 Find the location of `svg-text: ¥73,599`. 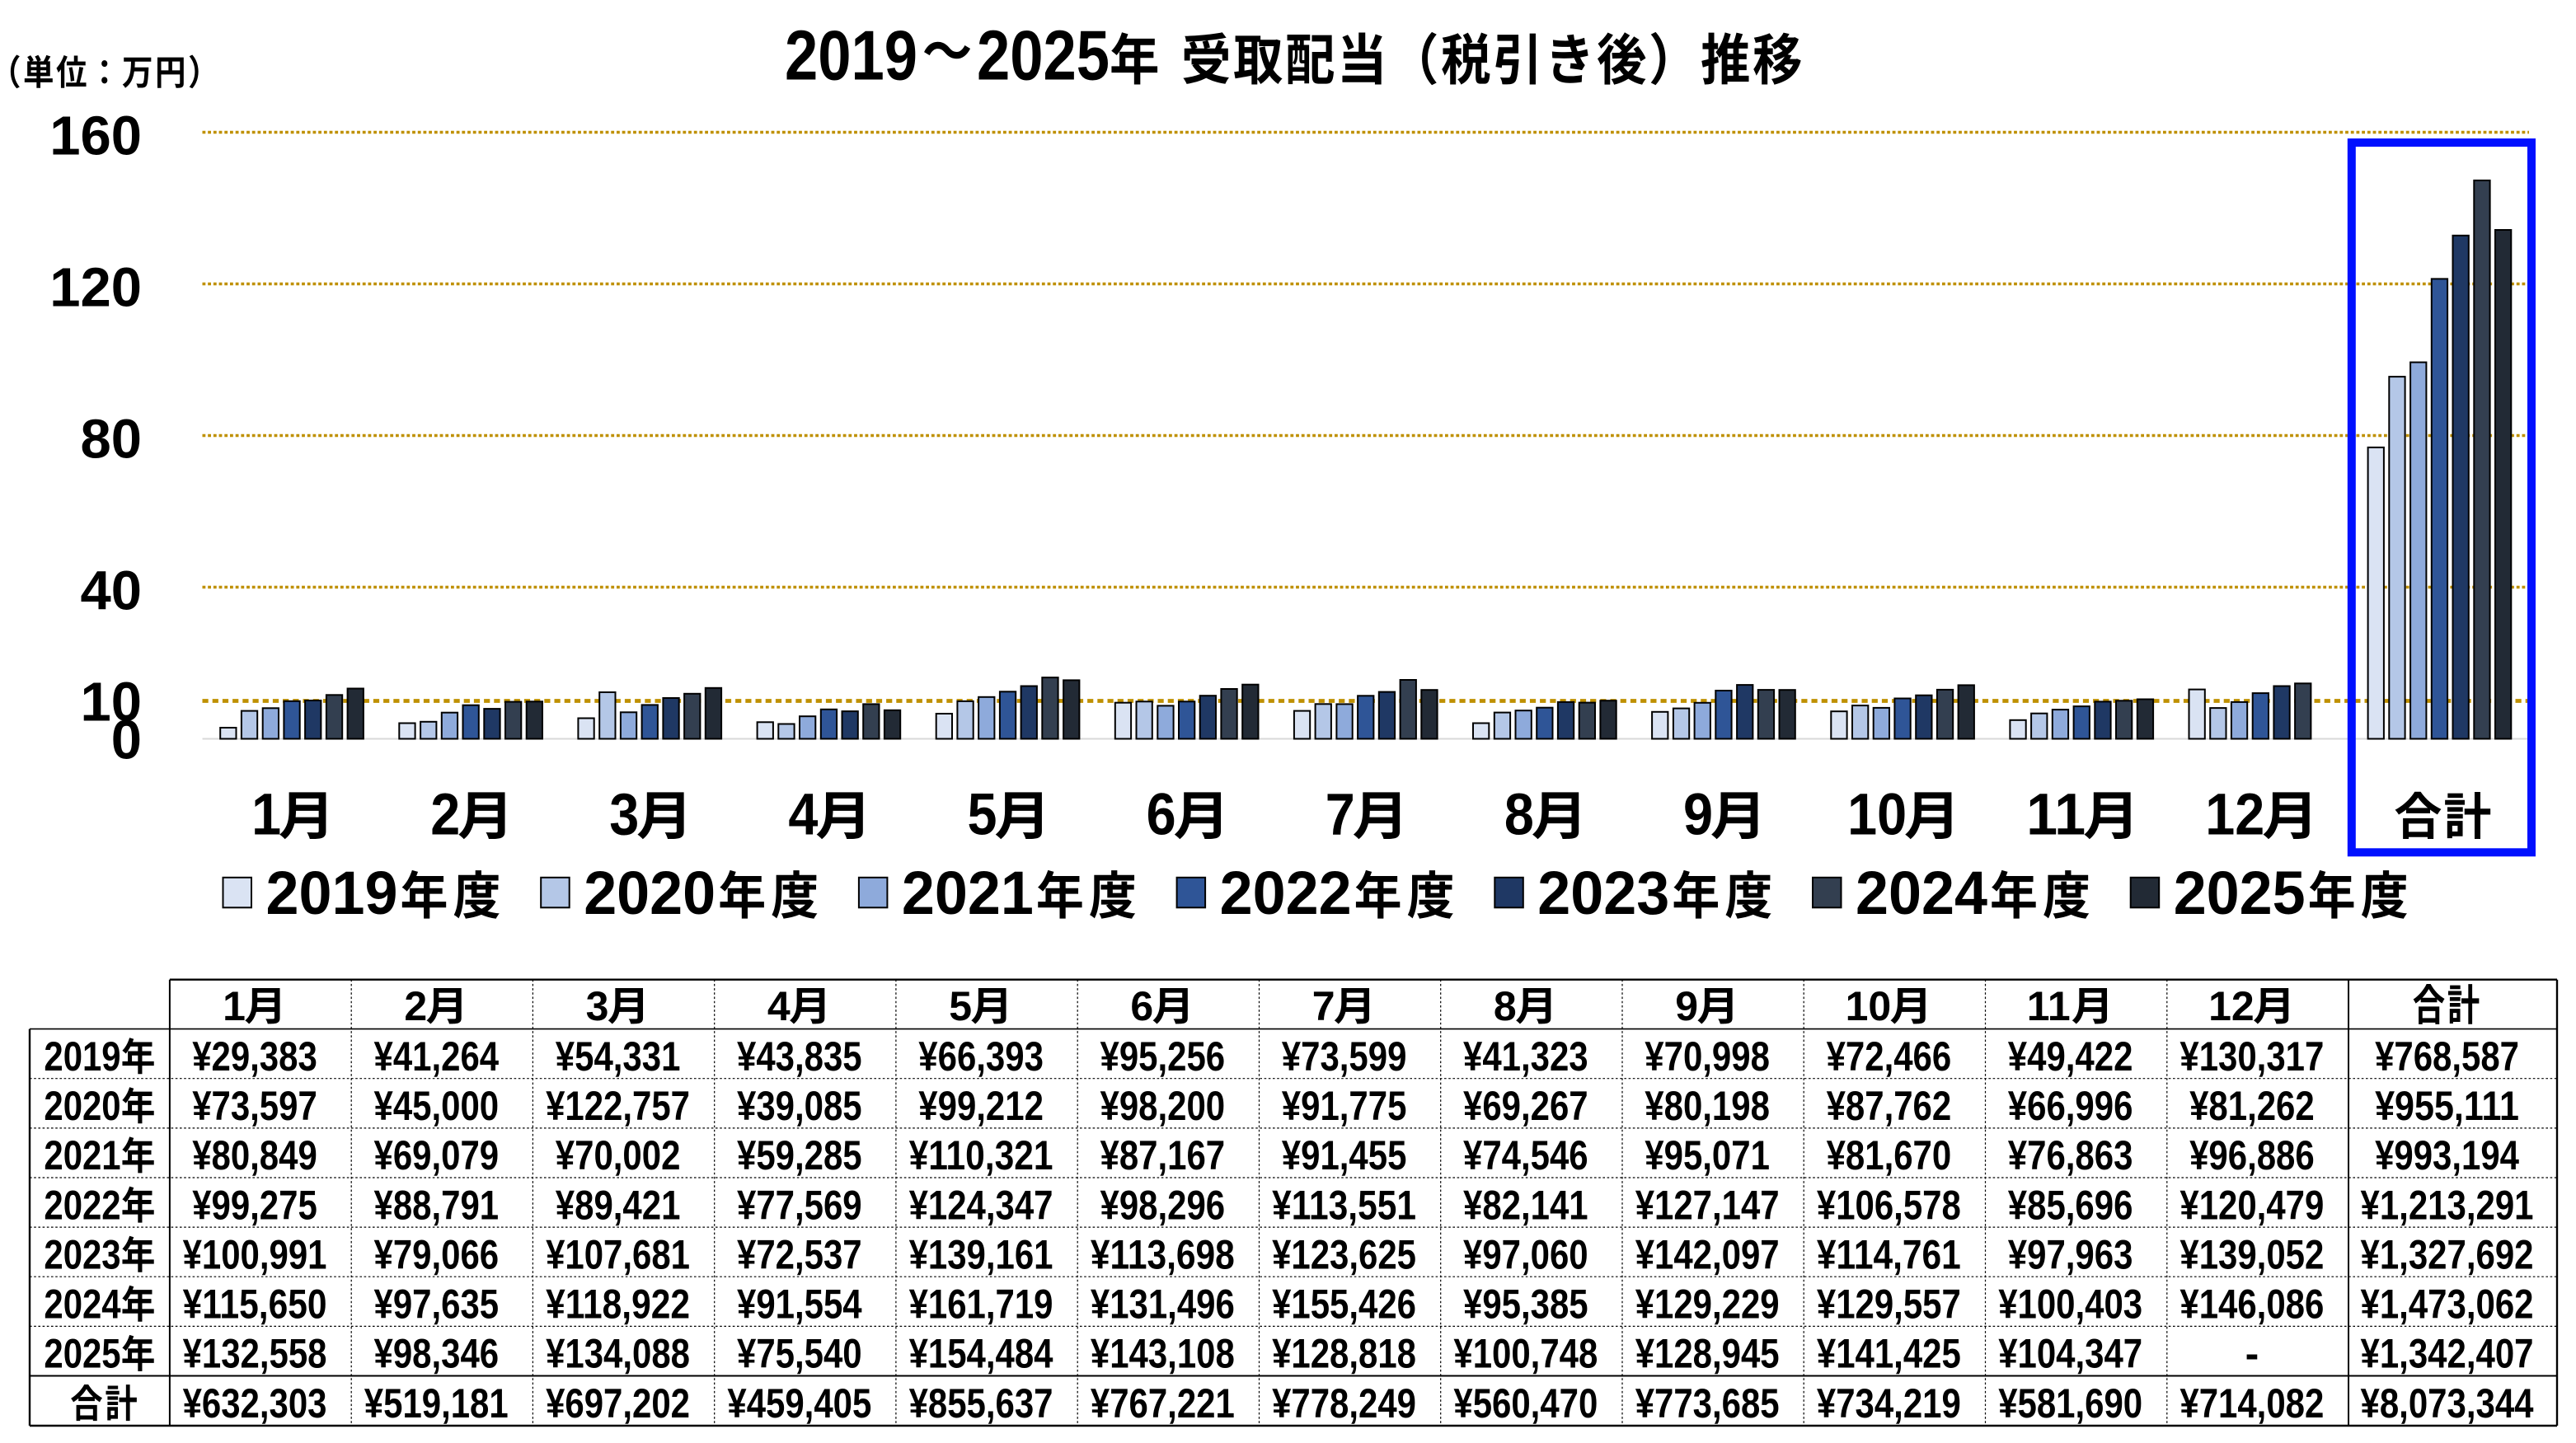

svg-text: ¥73,599 is located at coordinates (1344, 1056).